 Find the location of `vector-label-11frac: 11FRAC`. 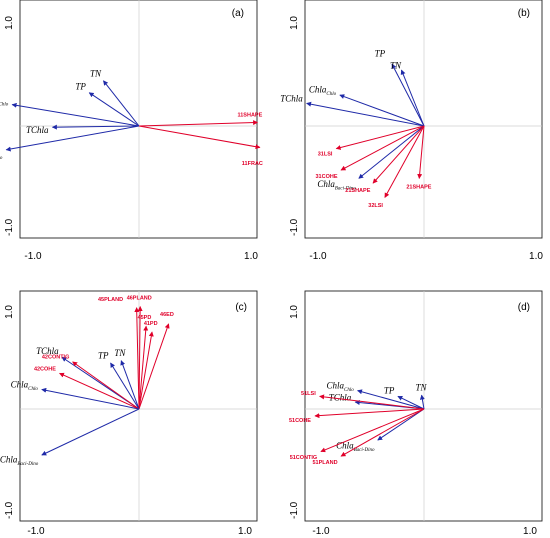

vector-label-11frac: 11FRAC is located at coordinates (252, 164).